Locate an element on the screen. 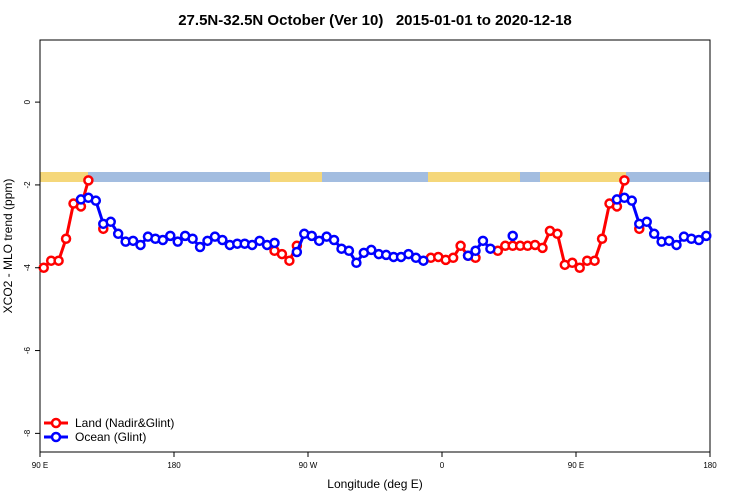 This screenshot has width=750, height=500. legend-label: Ocean (Glint) is located at coordinates (110, 437).